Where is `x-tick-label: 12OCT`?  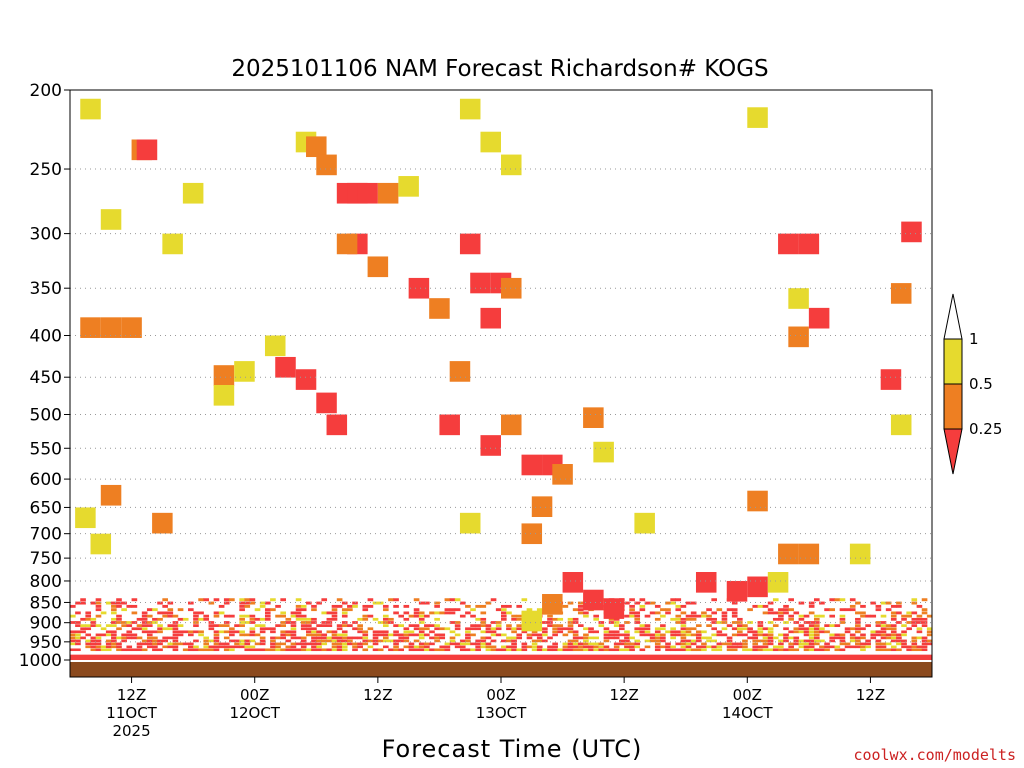
x-tick-label: 12OCT is located at coordinates (254, 713).